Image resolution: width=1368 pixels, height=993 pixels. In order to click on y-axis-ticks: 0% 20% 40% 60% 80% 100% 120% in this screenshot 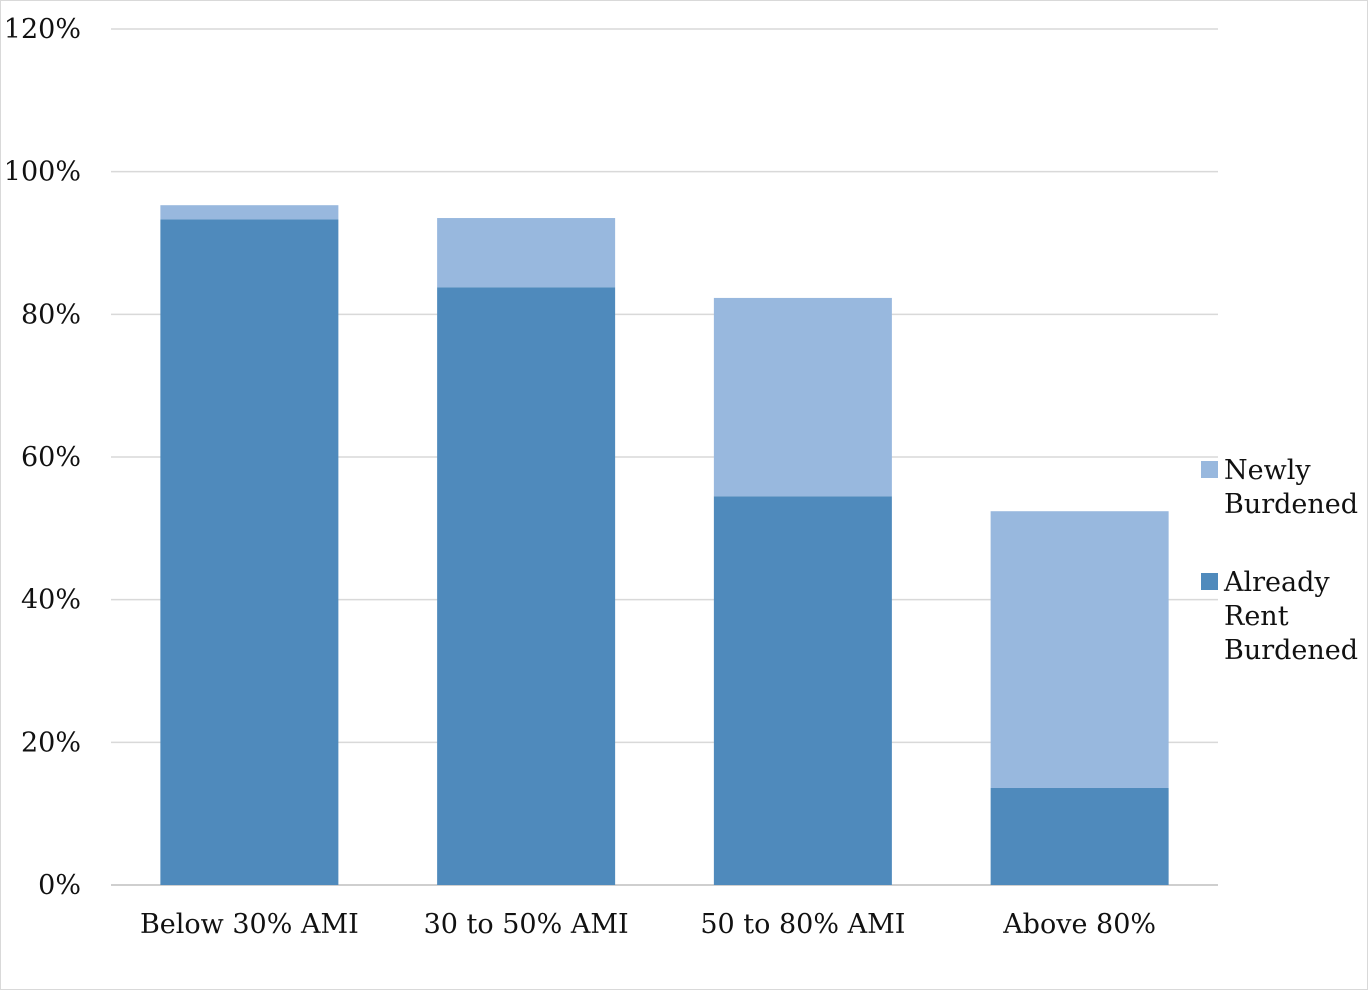, I will do `click(42, 457)`.